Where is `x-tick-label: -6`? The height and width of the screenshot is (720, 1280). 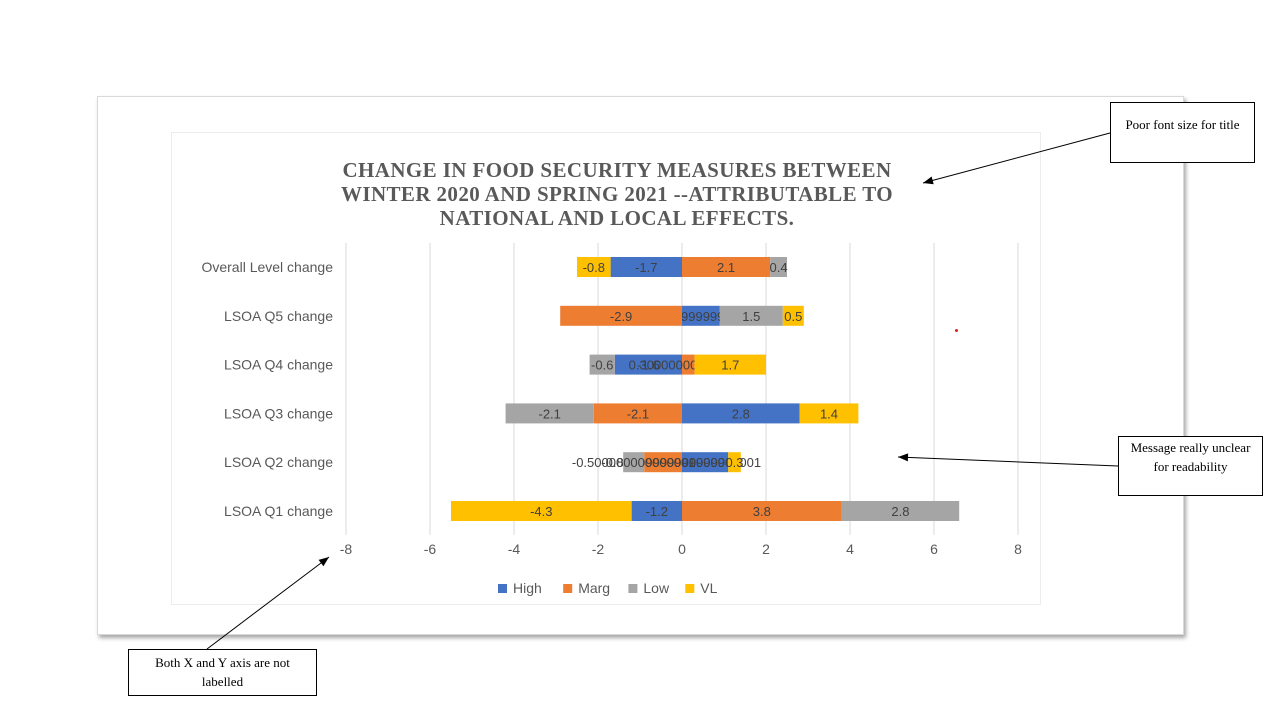
x-tick-label: -6 is located at coordinates (430, 549).